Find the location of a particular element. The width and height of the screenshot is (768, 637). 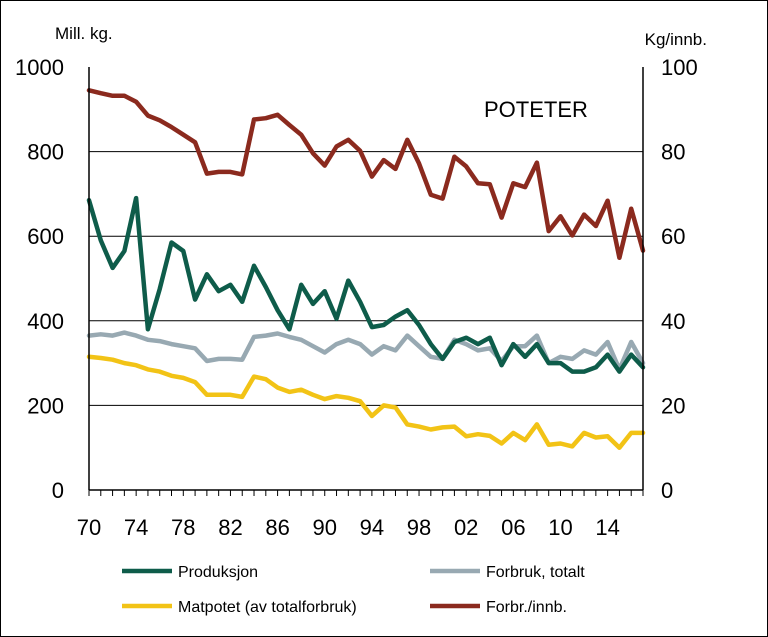

x-tick-label: 02 is located at coordinates (466, 527).